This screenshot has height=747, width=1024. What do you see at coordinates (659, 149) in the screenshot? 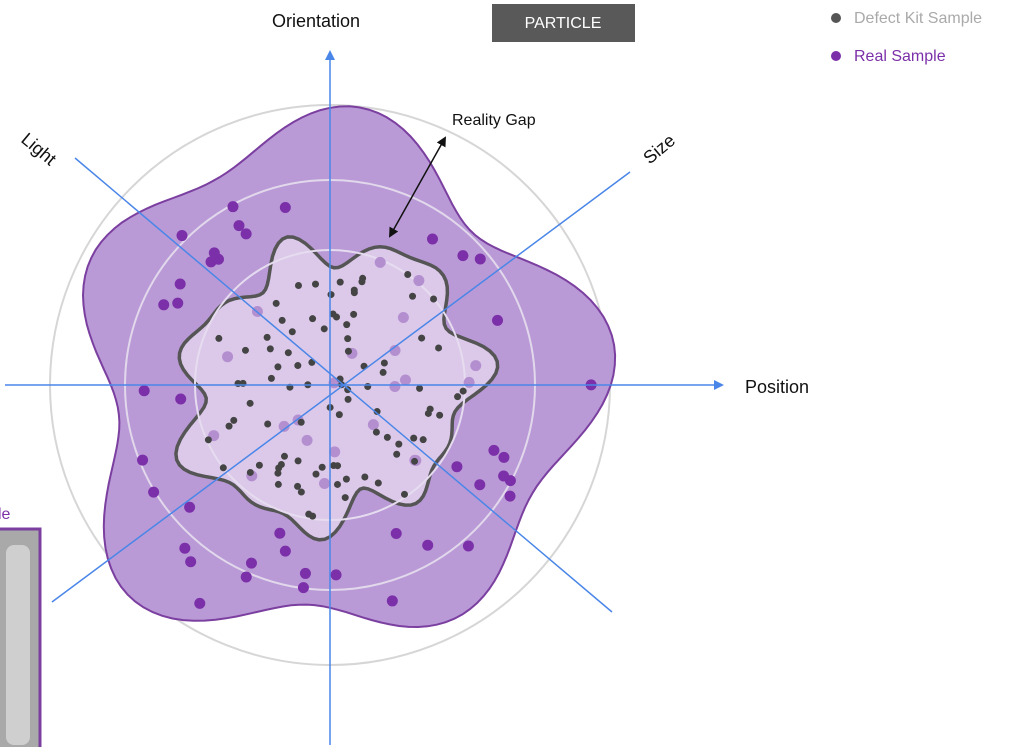
I see `axis-label: Size` at bounding box center [659, 149].